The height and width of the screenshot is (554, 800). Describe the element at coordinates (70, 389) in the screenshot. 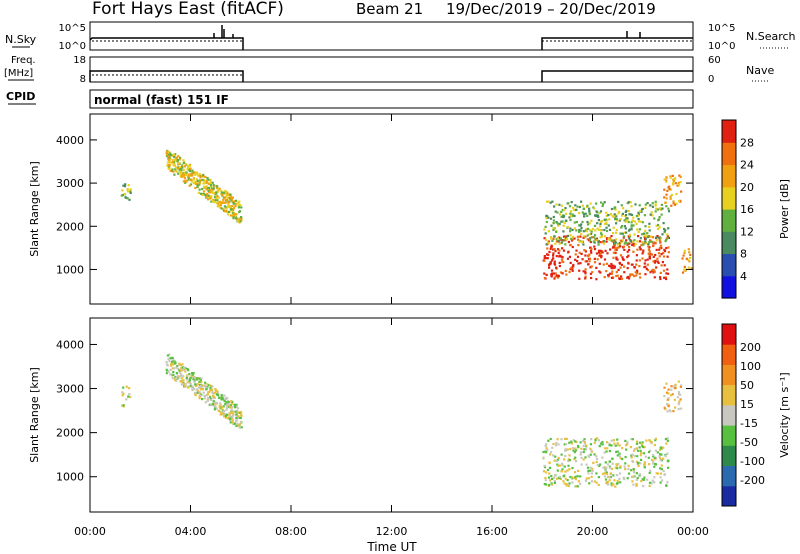

I see `y-tick-label: 3000` at that location.